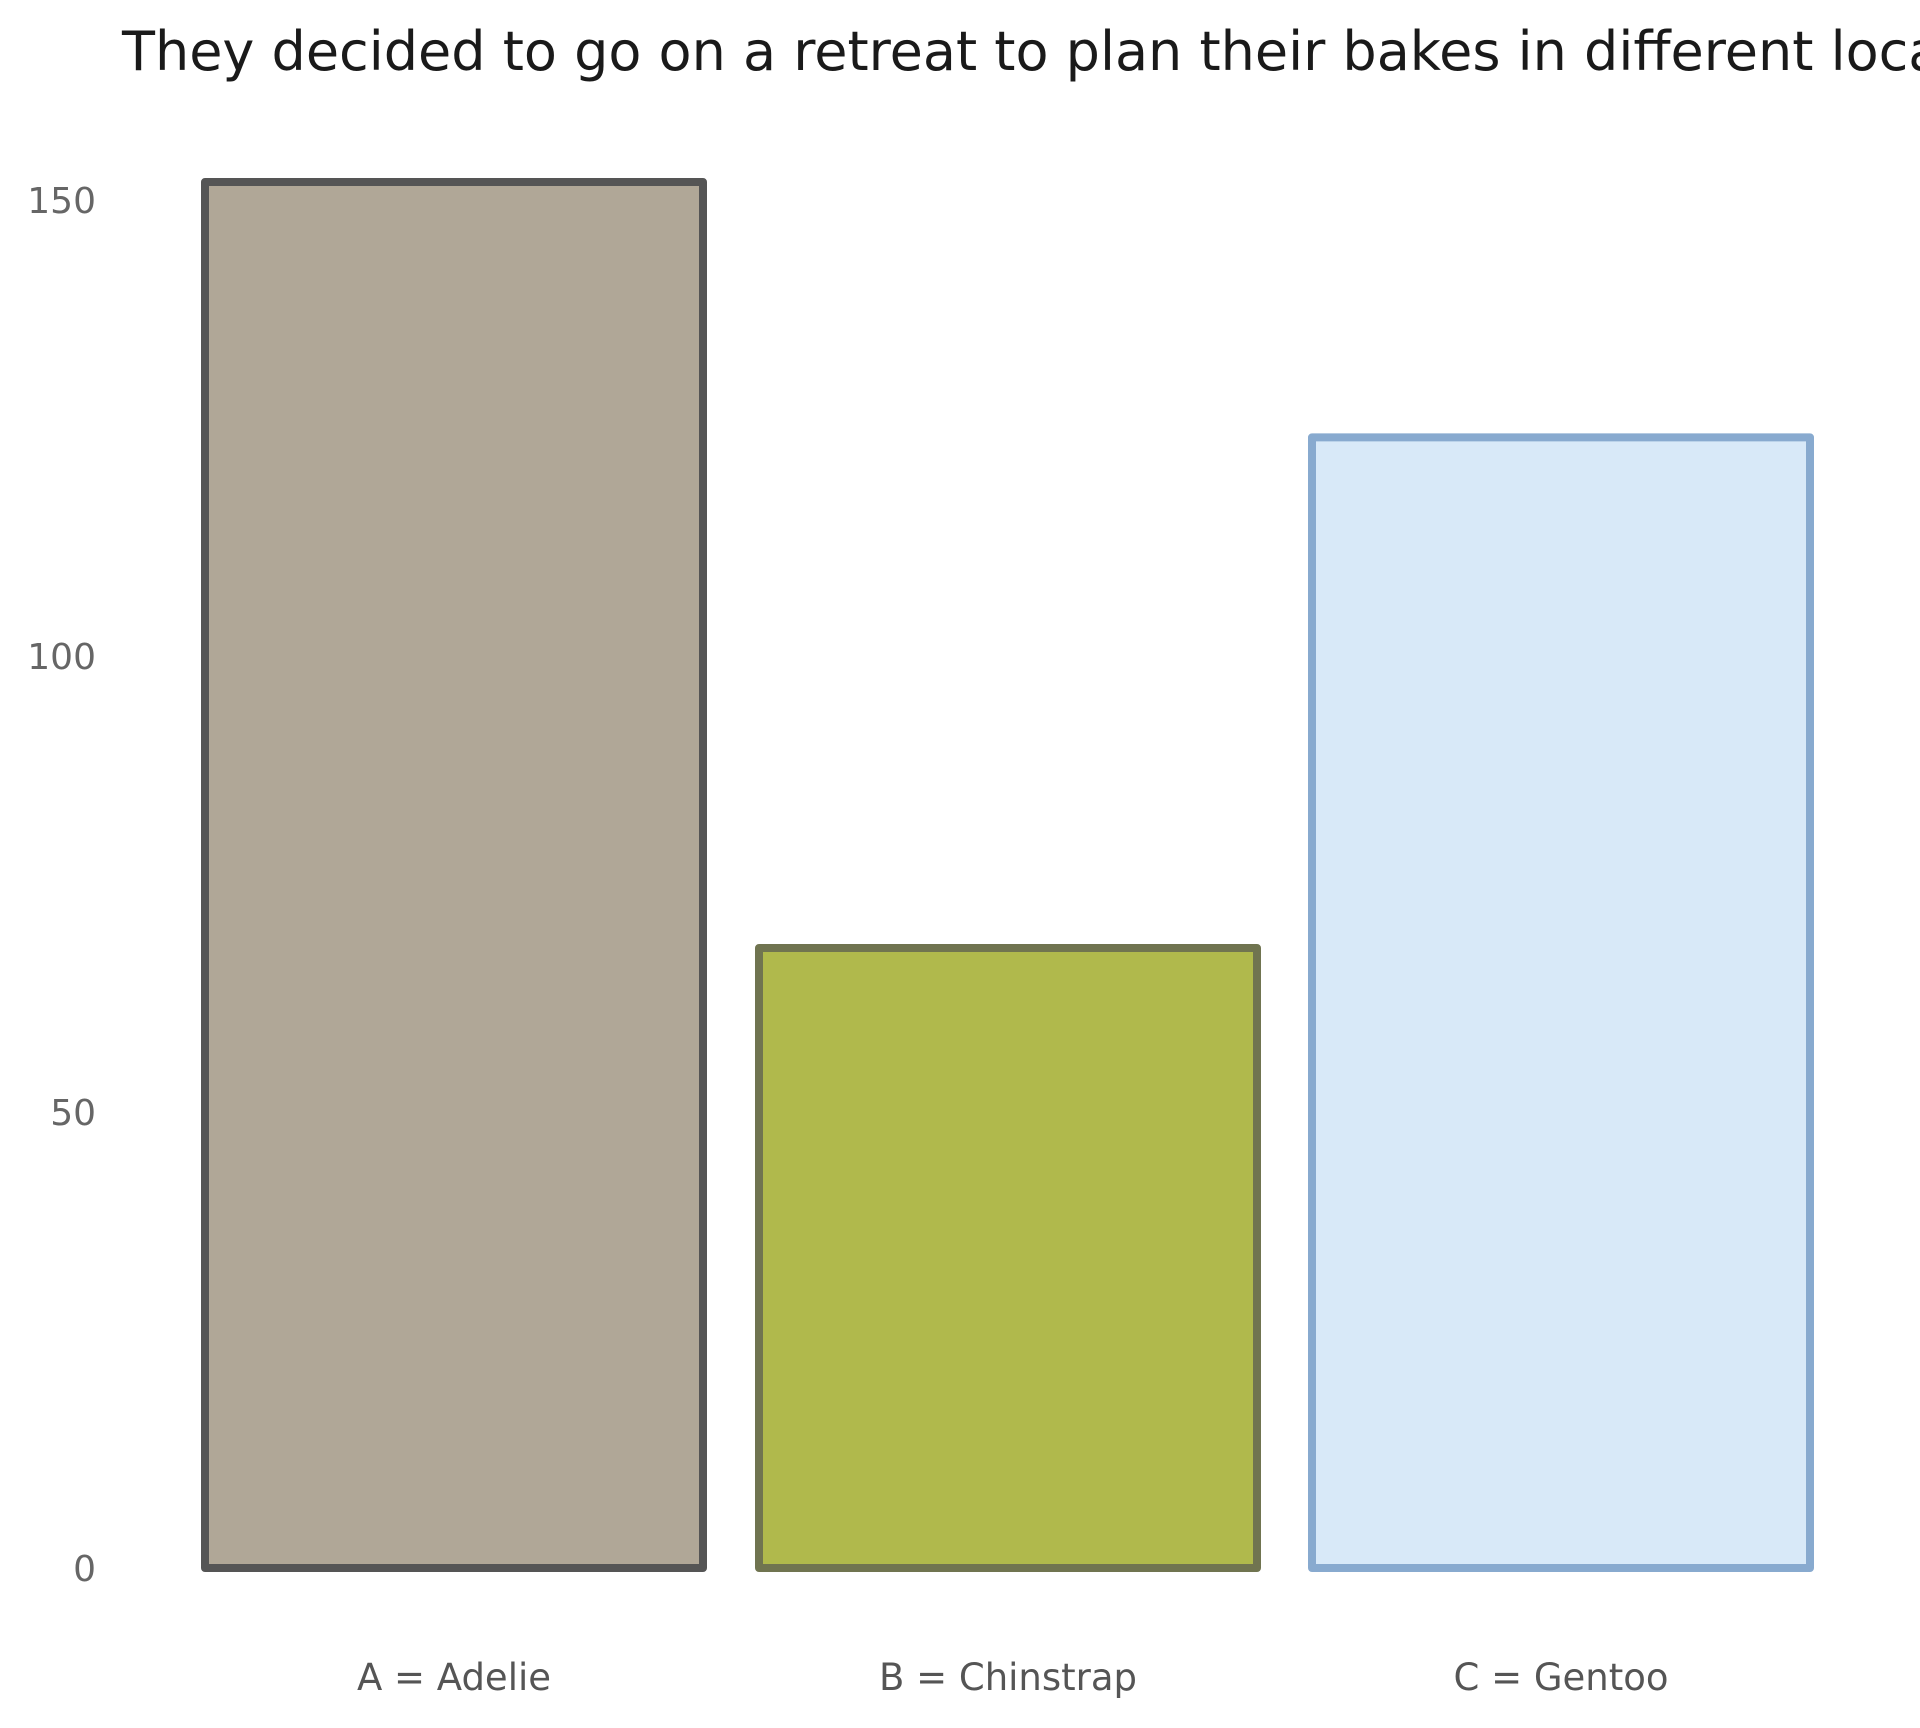 This screenshot has height=1728, width=1920. Describe the element at coordinates (454, 1677) in the screenshot. I see `x-category-label: A = Adelie` at that location.